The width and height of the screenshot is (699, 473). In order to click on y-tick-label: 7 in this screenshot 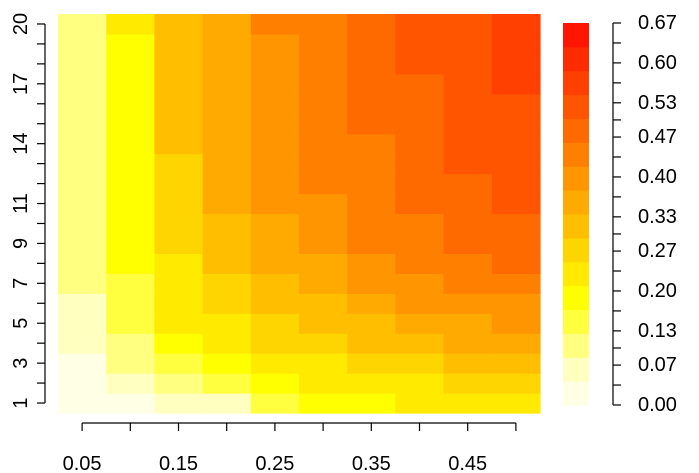, I will do `click(21, 283)`.